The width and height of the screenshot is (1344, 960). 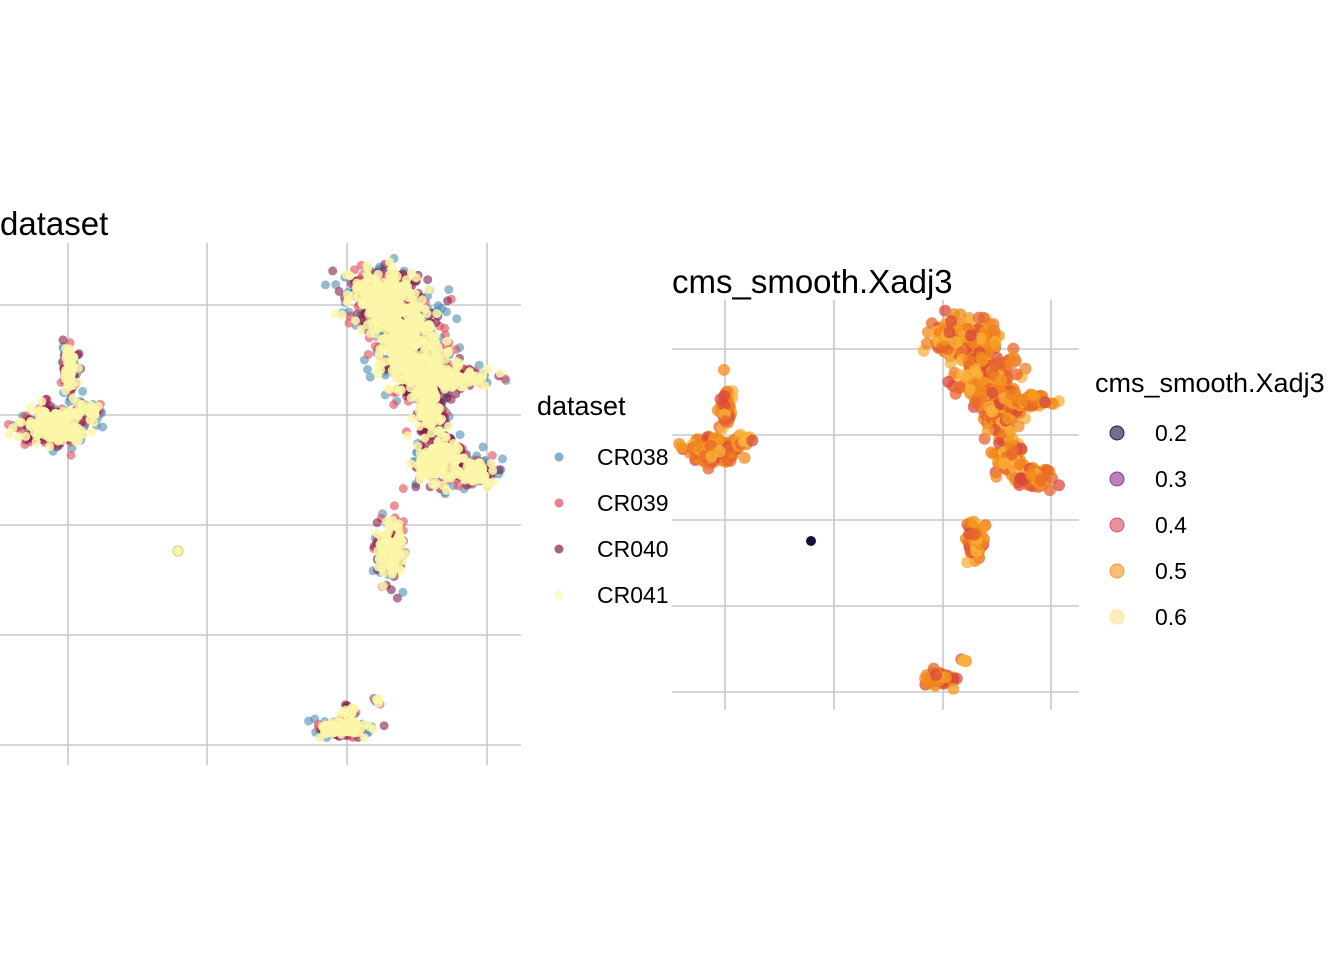 I want to click on legend-label-CR041: CR041, so click(x=633, y=595).